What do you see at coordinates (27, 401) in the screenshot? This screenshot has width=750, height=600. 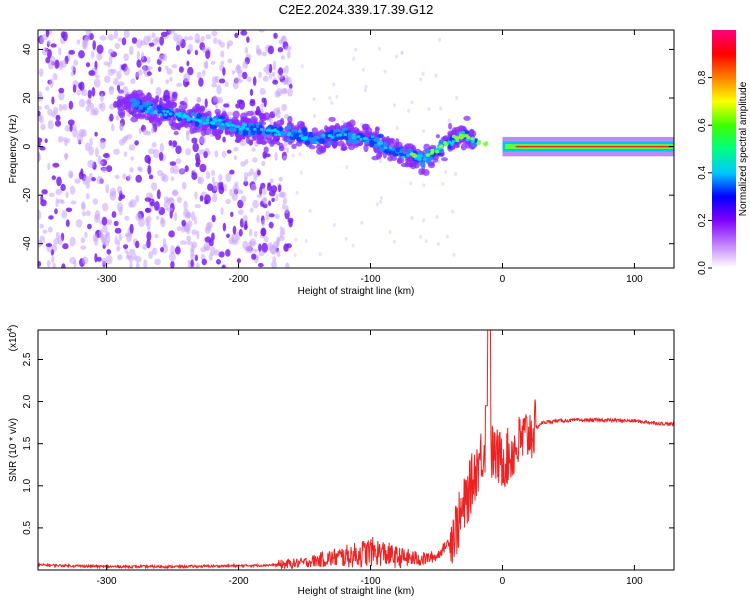 I see `snr-y-tick-label: 2.0` at bounding box center [27, 401].